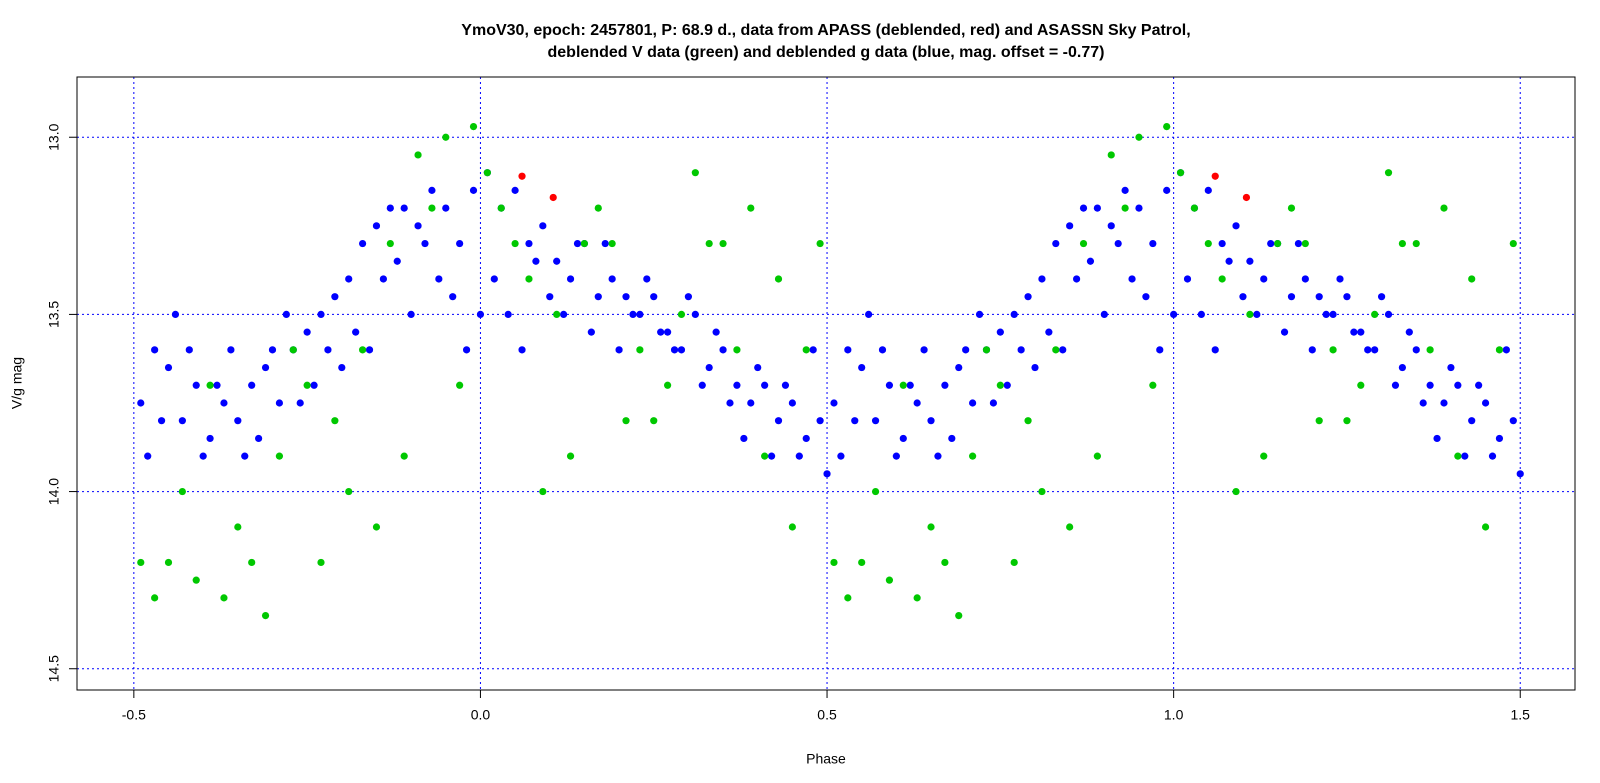 The image size is (1600, 783). I want to click on x-tick-label: 1.0, so click(1174, 715).